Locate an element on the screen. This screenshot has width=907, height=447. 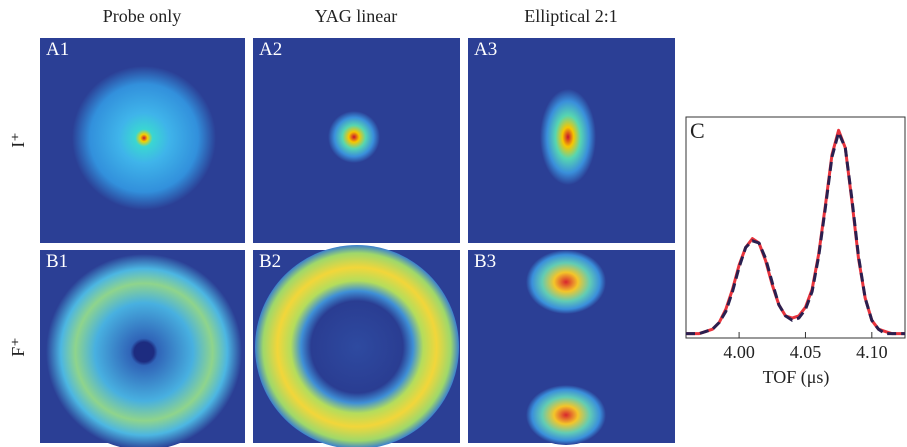
panel-label: B2 is located at coordinates (270, 261).